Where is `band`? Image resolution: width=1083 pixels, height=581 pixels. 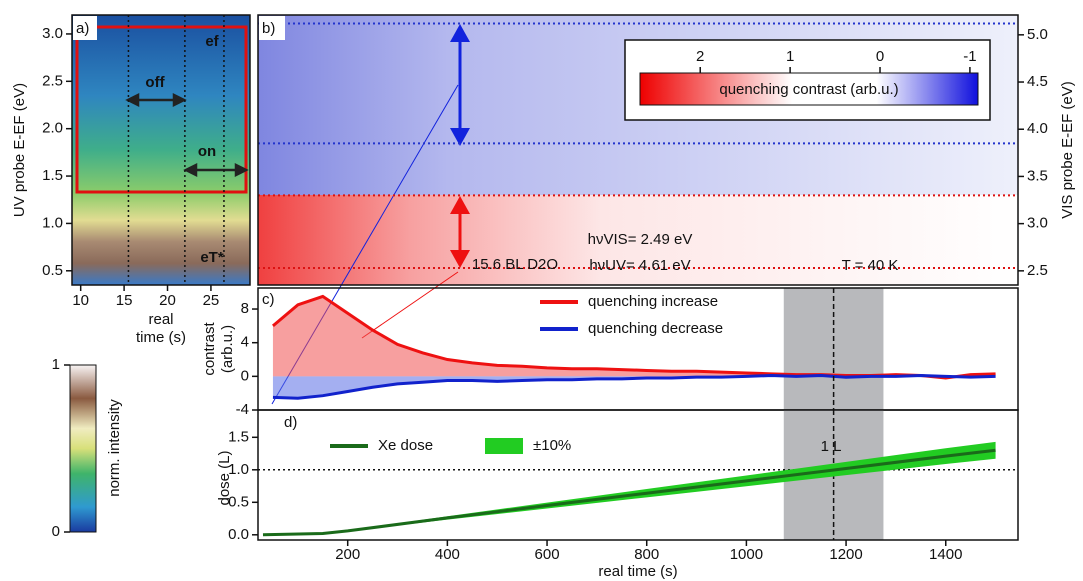
band is located at coordinates (629, 488).